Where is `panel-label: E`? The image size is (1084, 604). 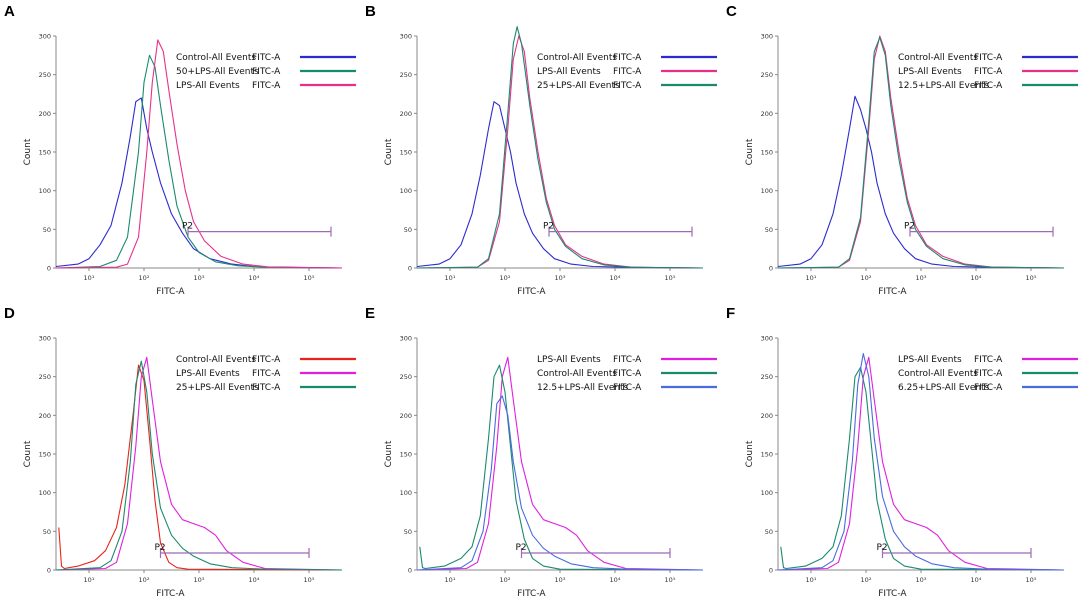 panel-label: E is located at coordinates (370, 313).